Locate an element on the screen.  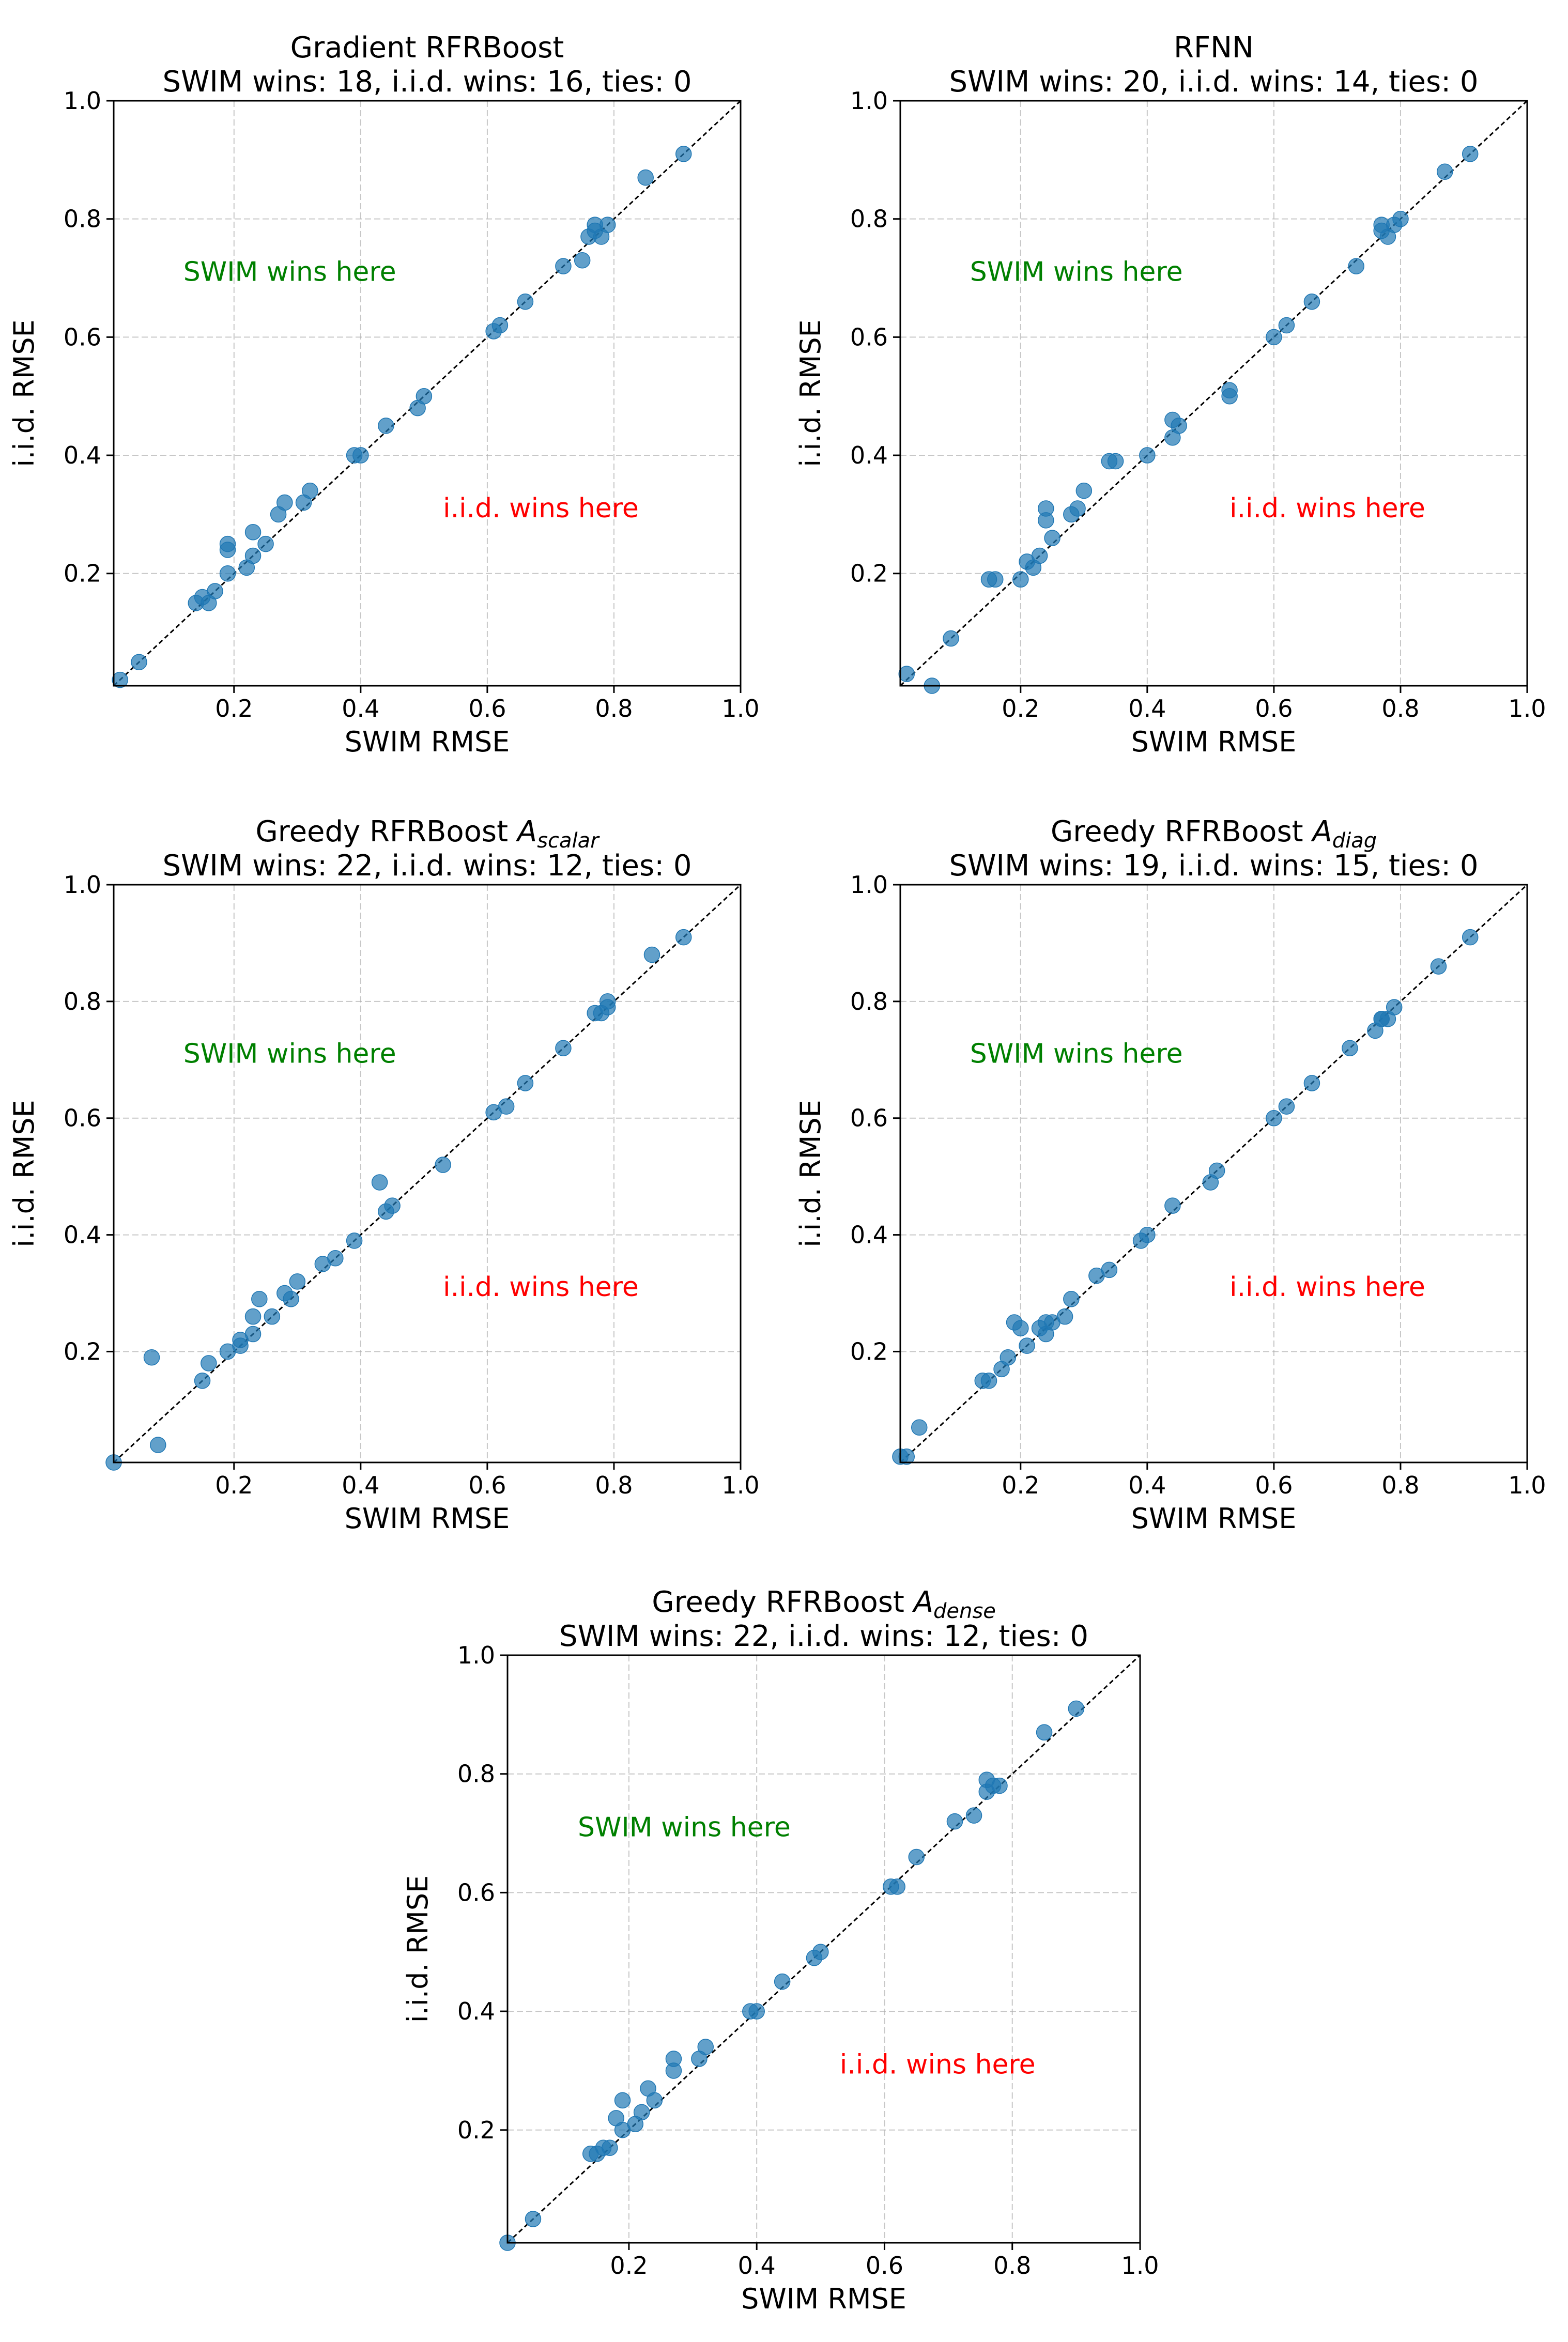
chart-subtitle: SWIM wins: 19, i.i.d. wins: 15, ties: 0 is located at coordinates (1214, 866).